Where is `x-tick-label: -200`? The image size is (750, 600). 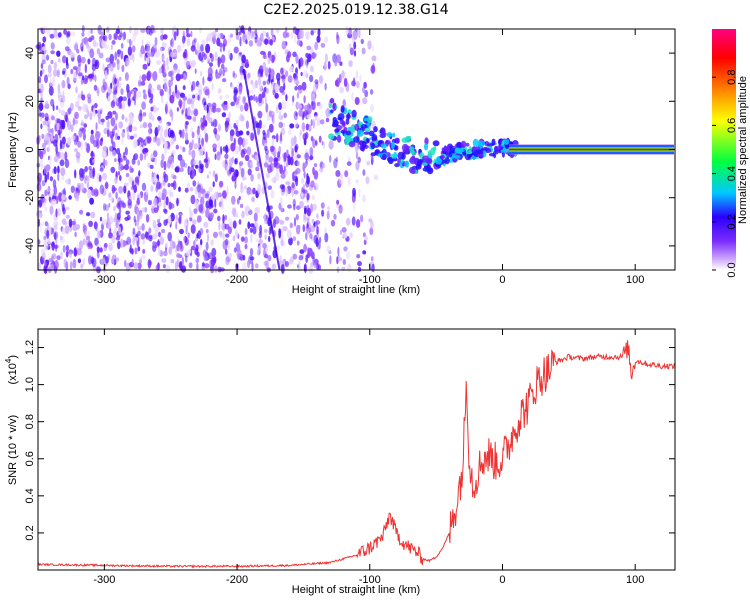
x-tick-label: -200 is located at coordinates (237, 580).